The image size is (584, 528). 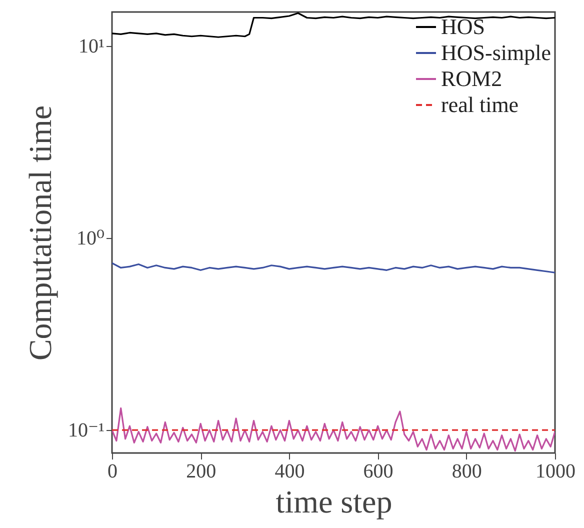 What do you see at coordinates (40, 233) in the screenshot?
I see `y-axis-title: Computational time` at bounding box center [40, 233].